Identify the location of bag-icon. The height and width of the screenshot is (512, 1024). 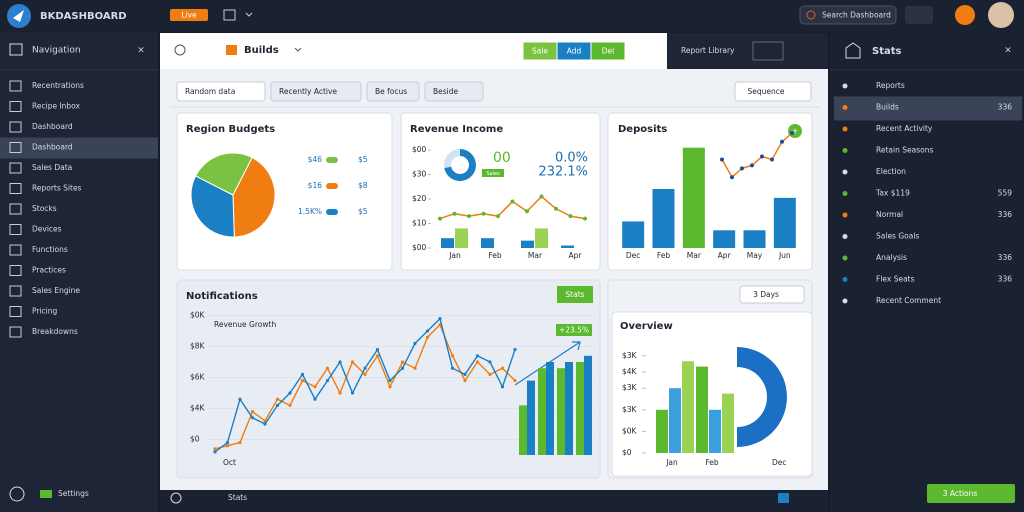
(229, 15).